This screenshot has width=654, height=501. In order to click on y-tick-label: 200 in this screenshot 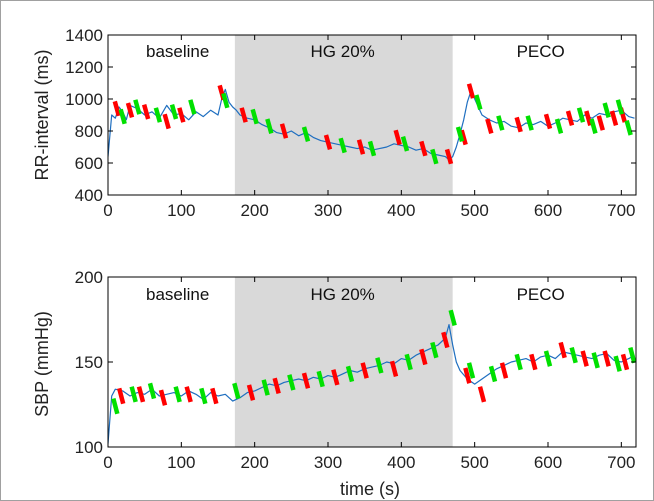, I will do `click(89, 277)`.